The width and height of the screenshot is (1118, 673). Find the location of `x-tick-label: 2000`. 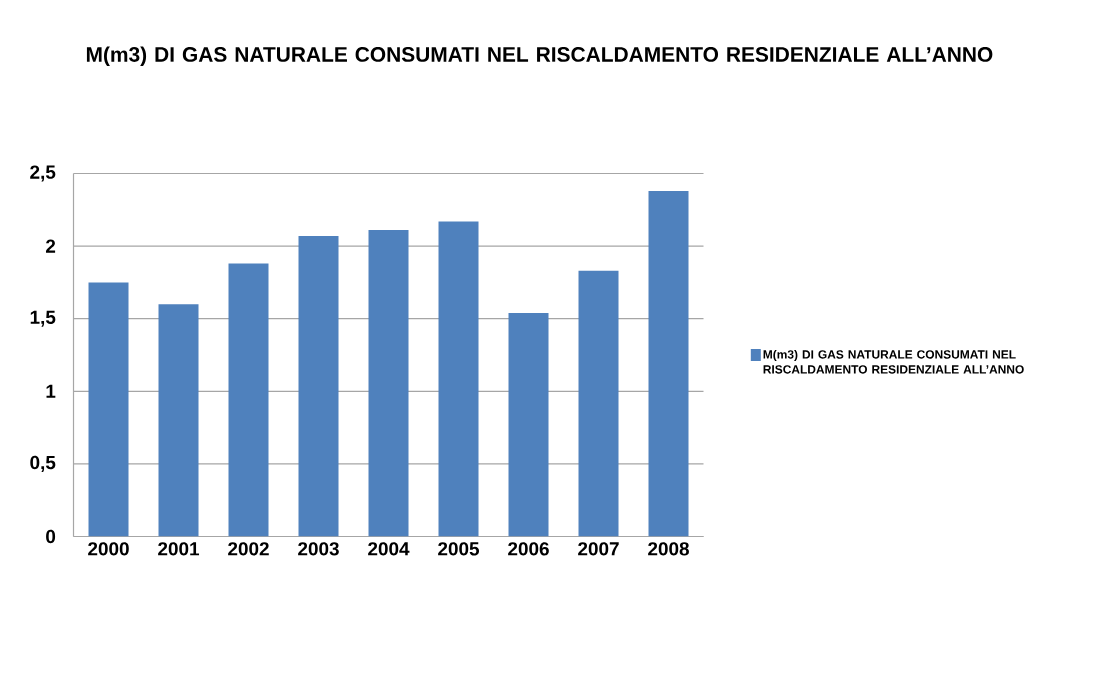

x-tick-label: 2000 is located at coordinates (108, 549).